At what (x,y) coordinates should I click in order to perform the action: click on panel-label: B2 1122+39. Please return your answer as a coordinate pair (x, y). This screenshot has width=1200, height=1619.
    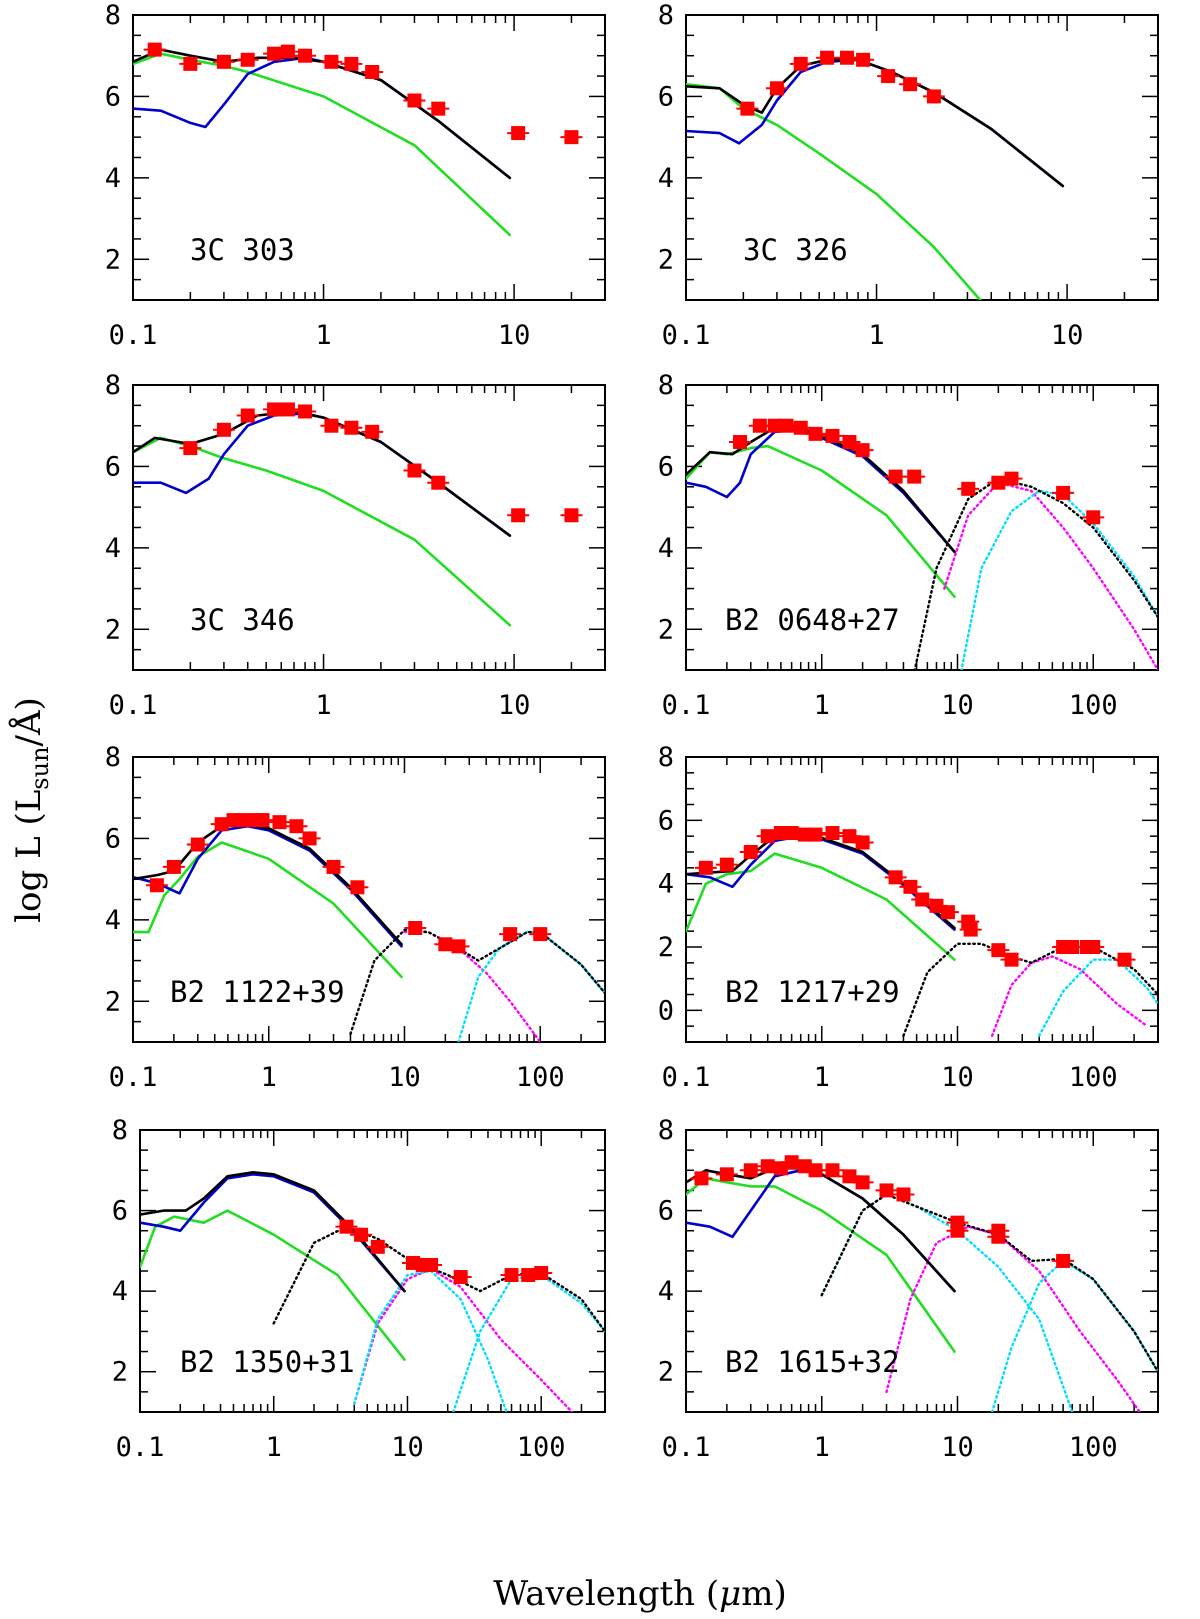
    Looking at the image, I should click on (257, 992).